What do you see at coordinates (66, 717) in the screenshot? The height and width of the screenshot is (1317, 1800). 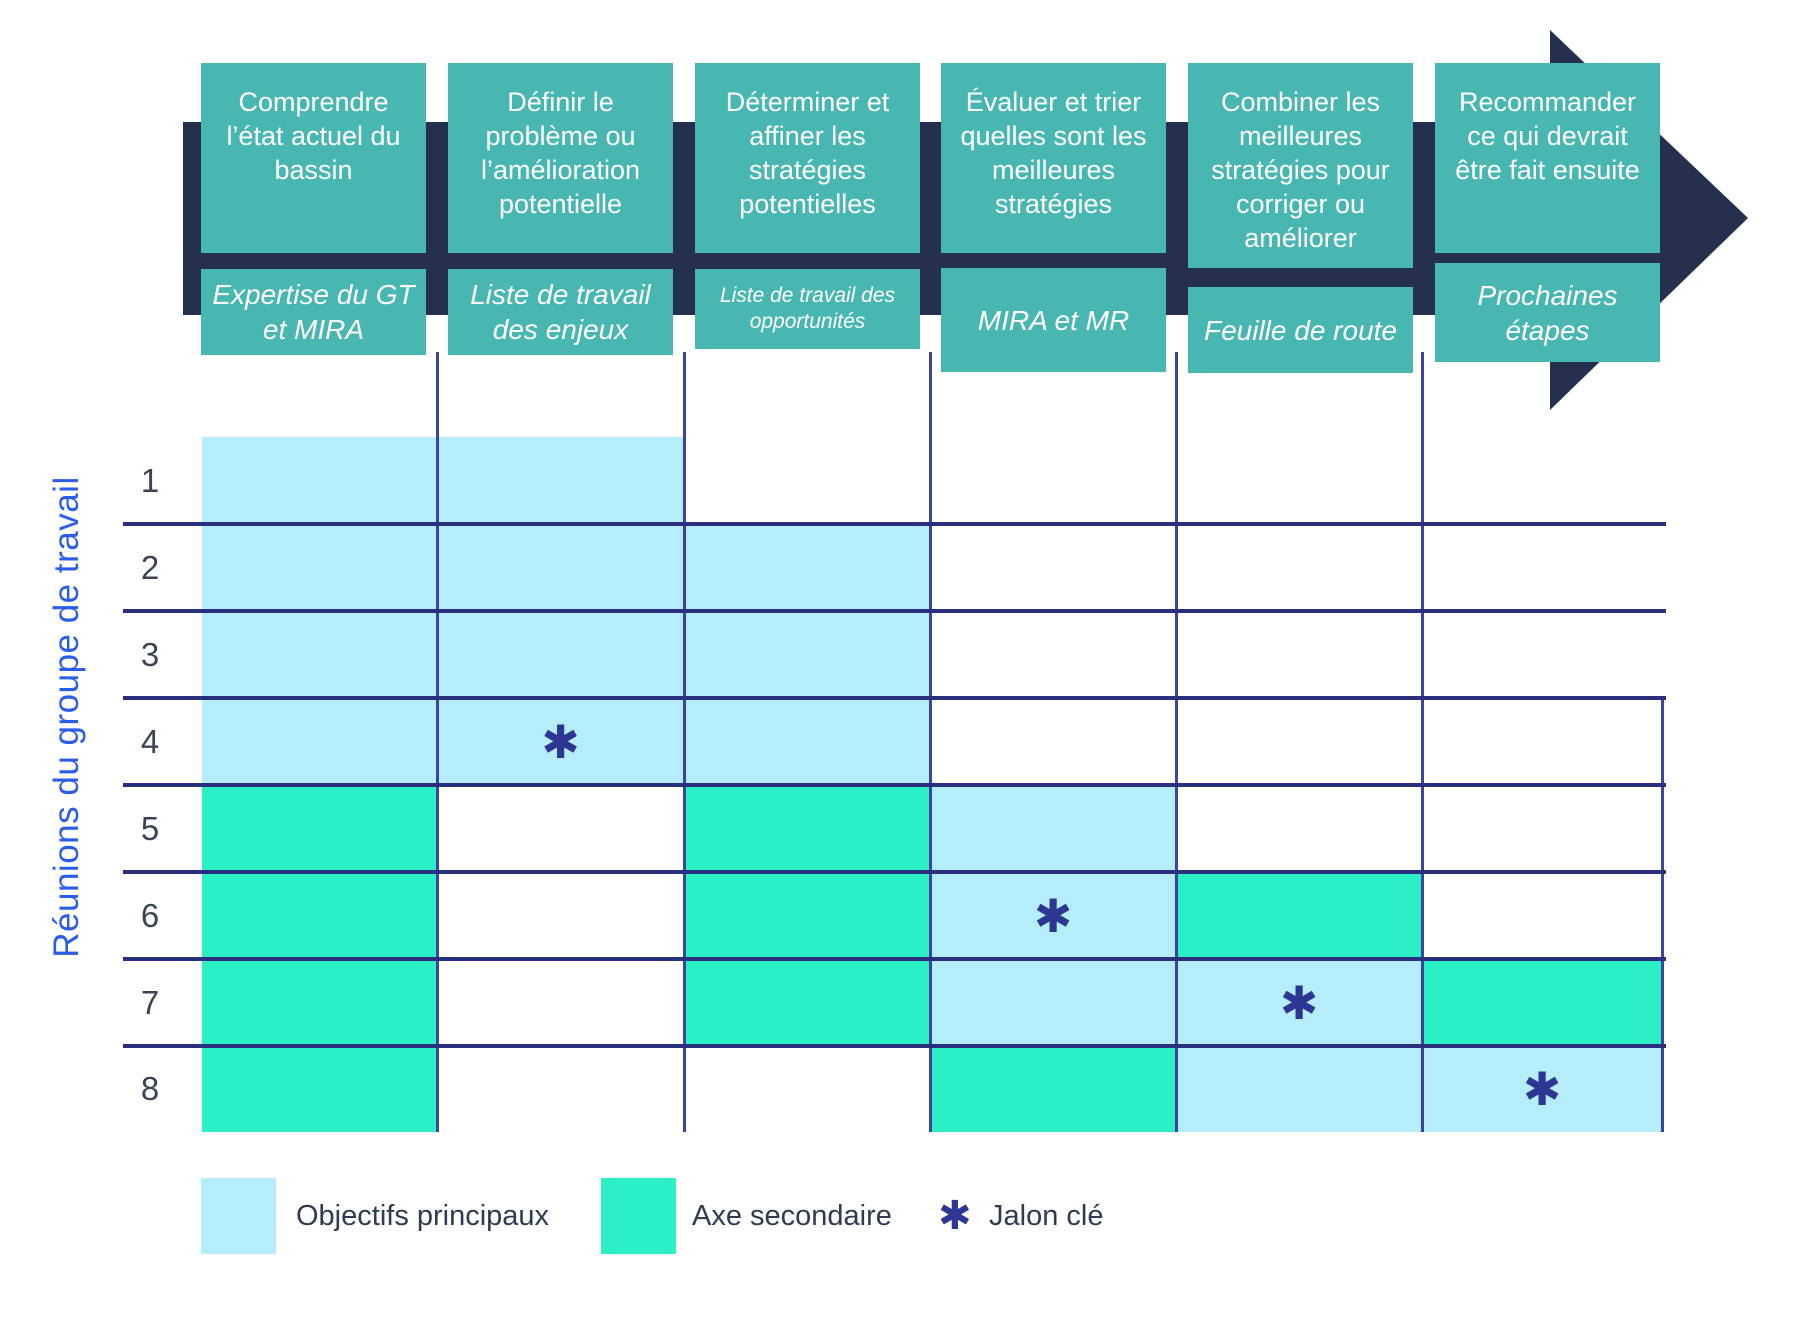 I see `y-axis-label: Réunions du groupe de travail` at bounding box center [66, 717].